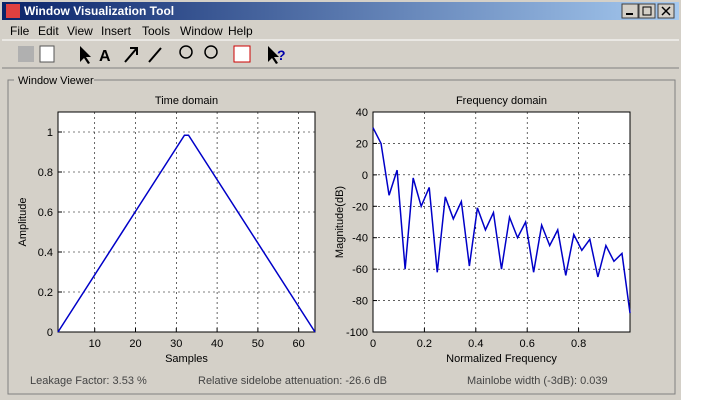 The image size is (703, 405). What do you see at coordinates (45, 173) in the screenshot?
I see `y-tick-label: 0.8` at bounding box center [45, 173].